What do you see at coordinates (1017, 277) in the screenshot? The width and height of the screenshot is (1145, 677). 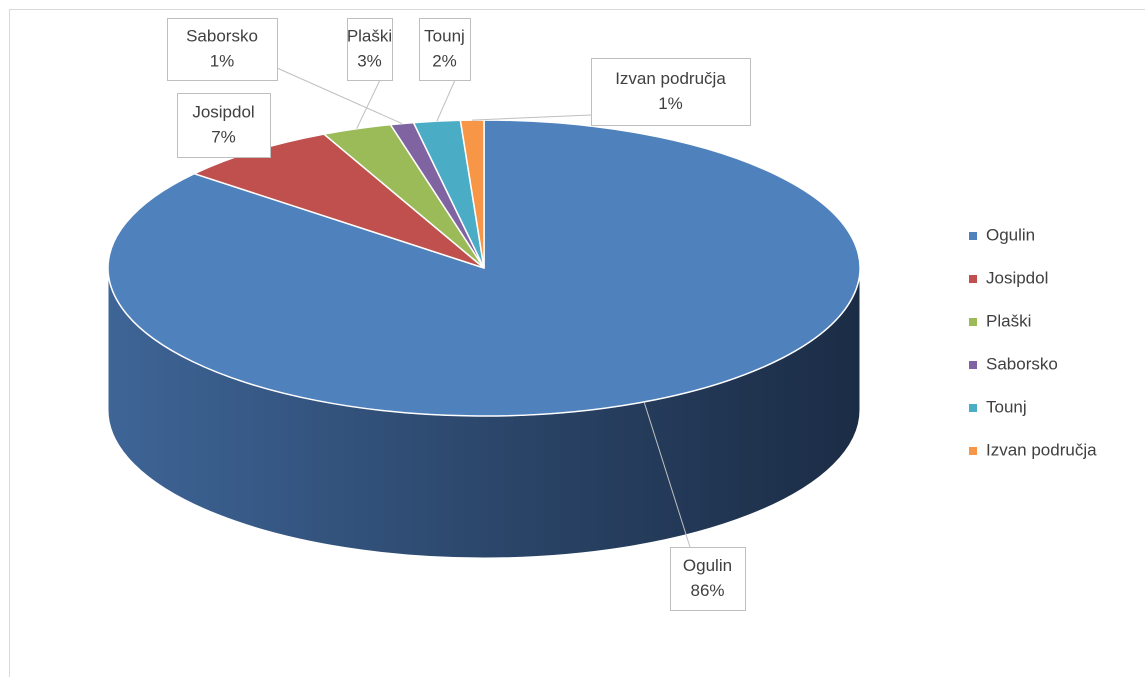 I see `legend-label: Josipdol` at bounding box center [1017, 277].